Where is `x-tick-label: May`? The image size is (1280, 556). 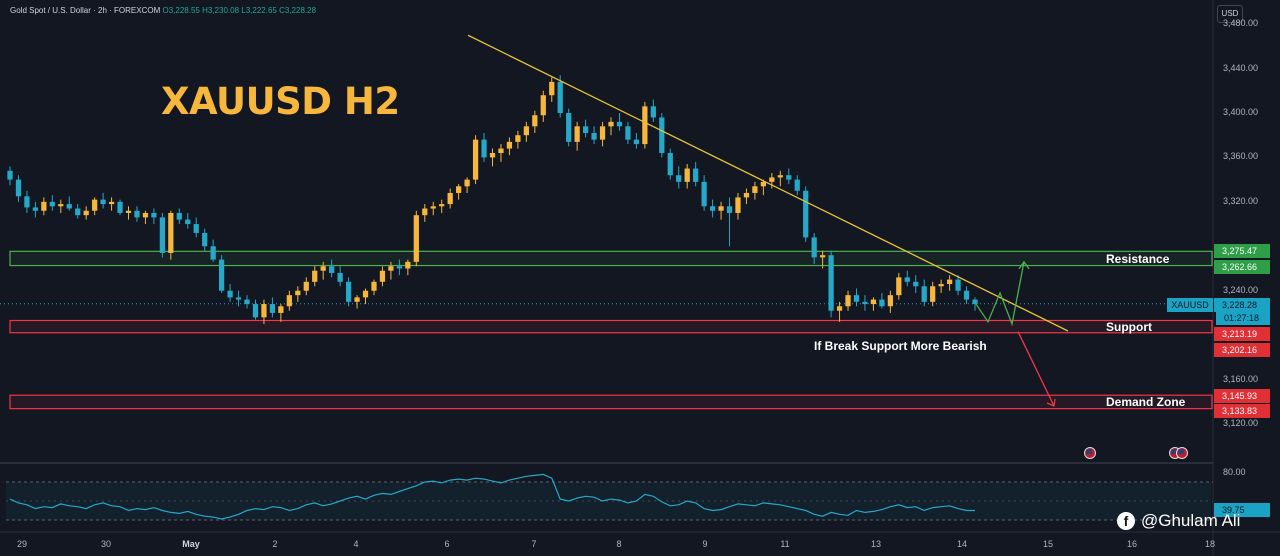
x-tick-label: May is located at coordinates (191, 544).